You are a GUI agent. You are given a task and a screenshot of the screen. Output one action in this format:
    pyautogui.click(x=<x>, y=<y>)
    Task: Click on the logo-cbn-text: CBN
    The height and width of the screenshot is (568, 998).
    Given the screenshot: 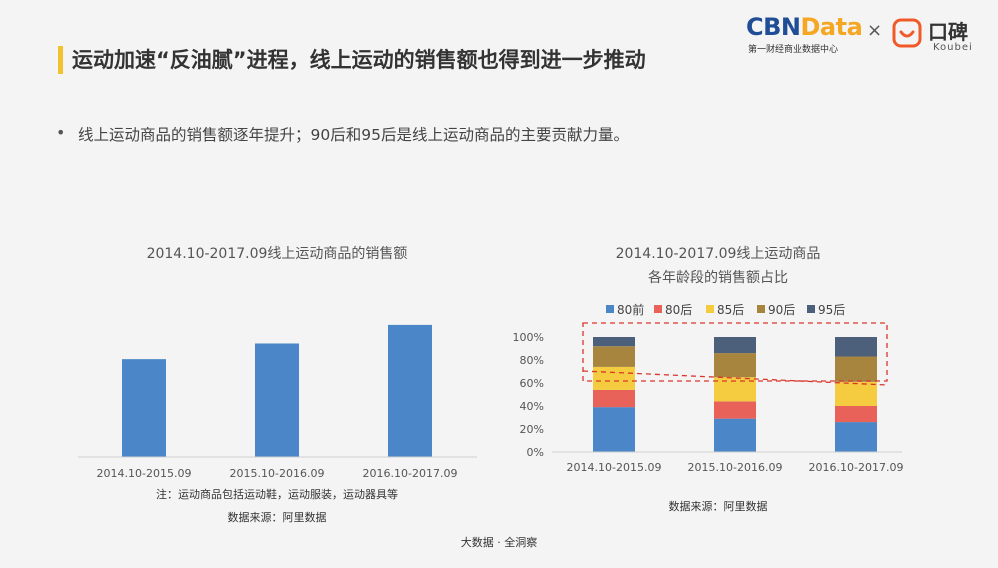 What is the action you would take?
    pyautogui.click(x=773, y=27)
    